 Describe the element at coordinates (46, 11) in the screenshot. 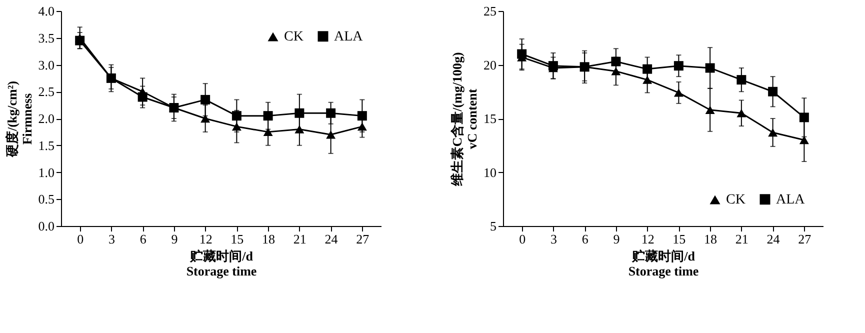

I see `y-tick-label: 4.0` at that location.